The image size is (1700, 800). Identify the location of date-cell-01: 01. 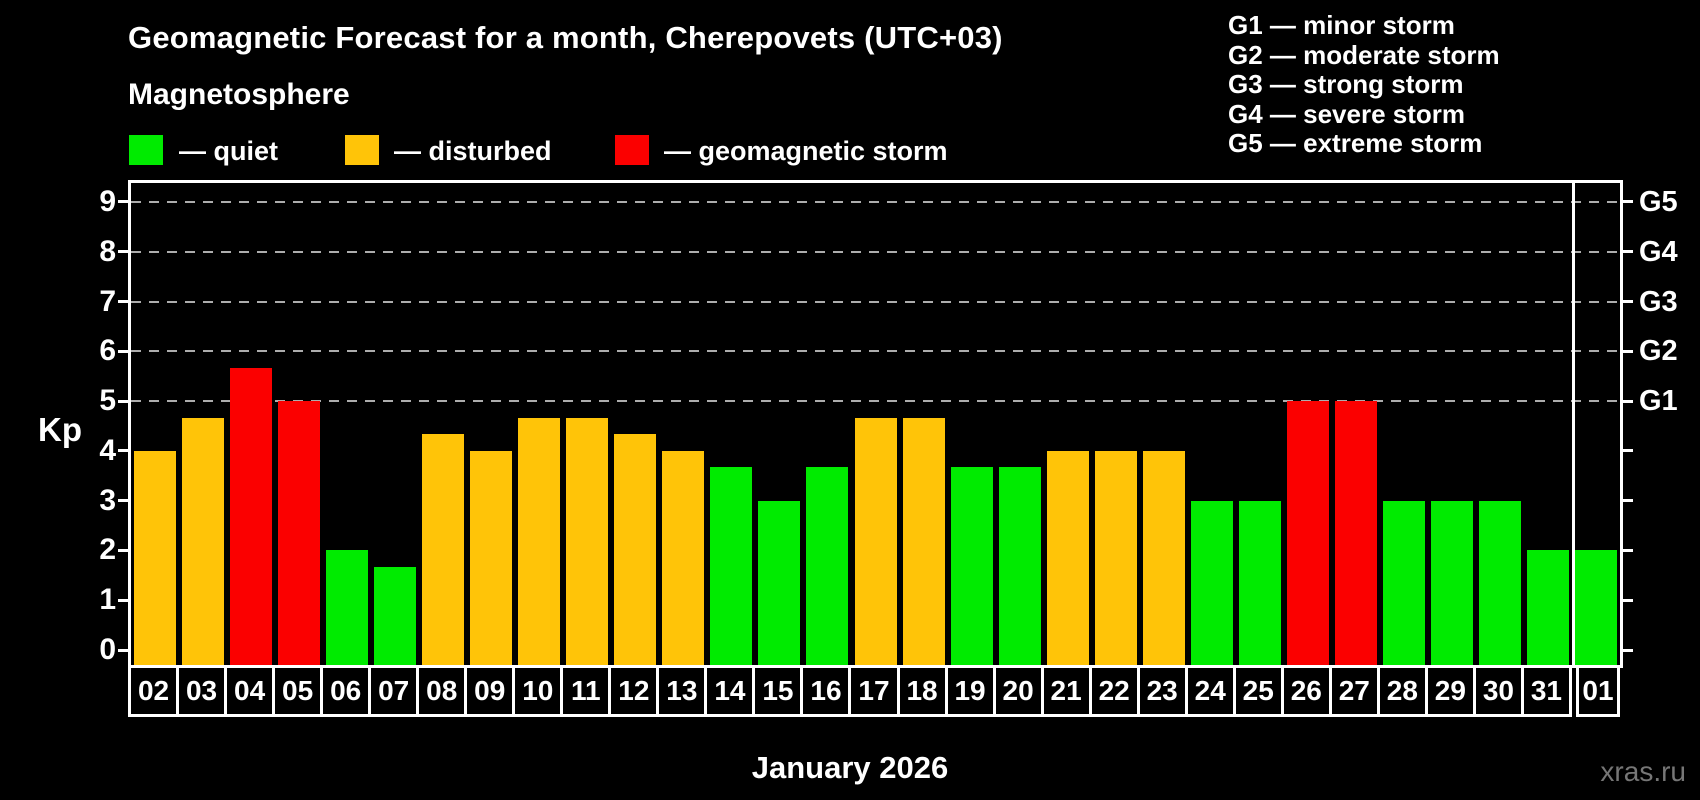
(1597, 691).